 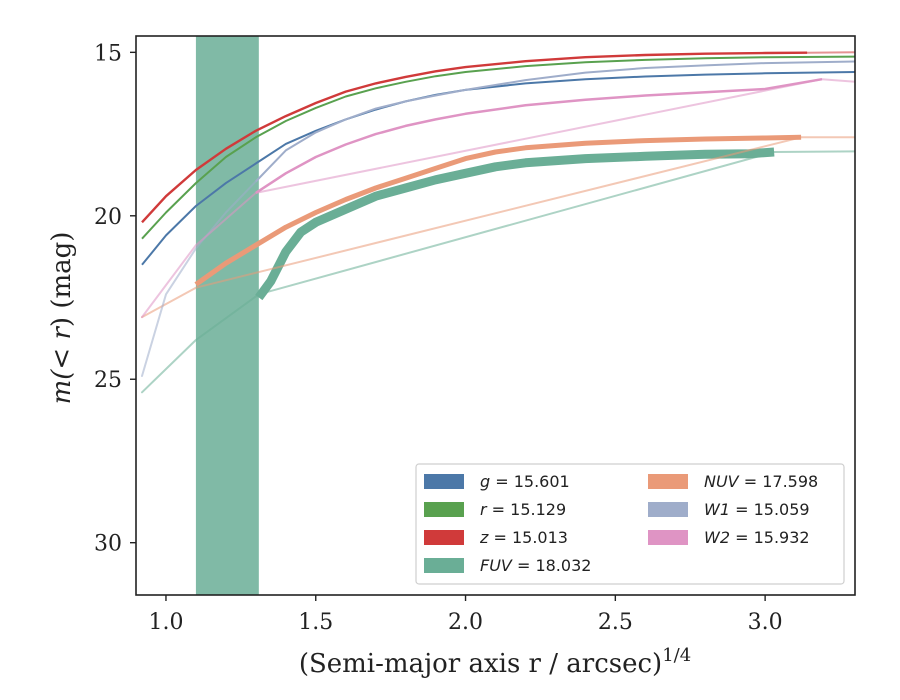 I want to click on y-axis-label-math: < r, so click(x=62, y=348).